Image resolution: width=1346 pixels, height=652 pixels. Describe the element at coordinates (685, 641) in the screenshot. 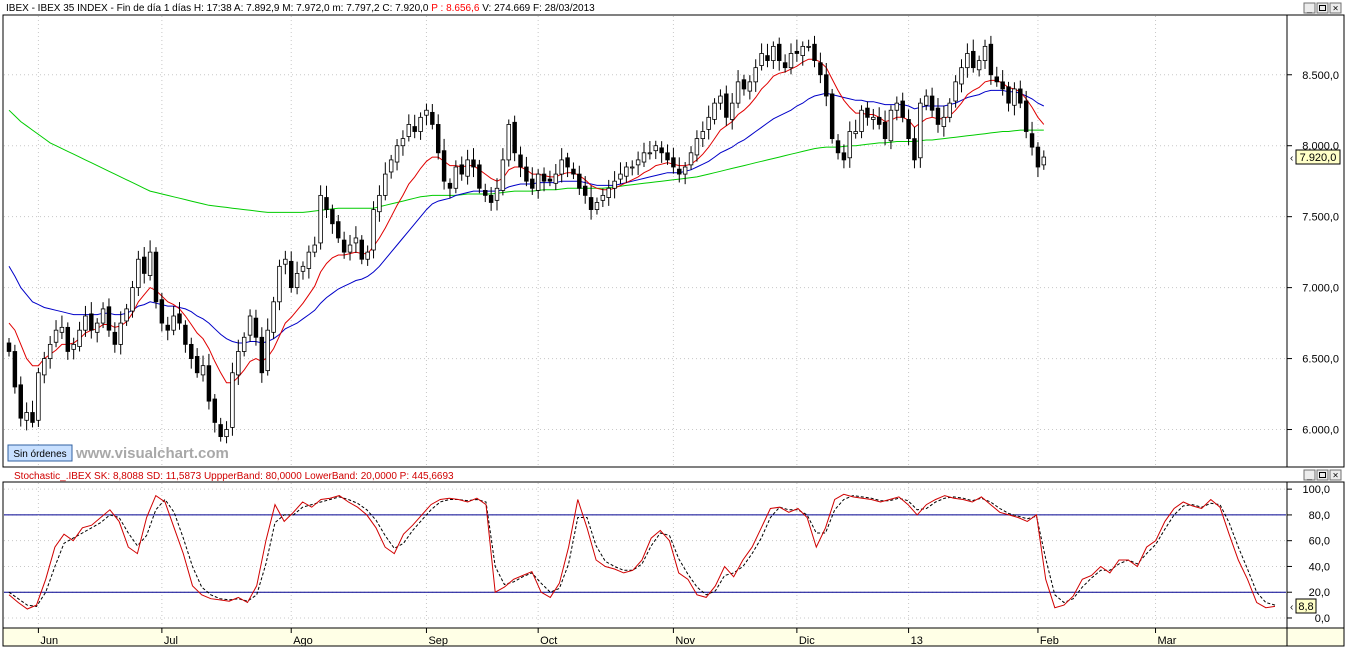

I see `month-label: Nov` at that location.